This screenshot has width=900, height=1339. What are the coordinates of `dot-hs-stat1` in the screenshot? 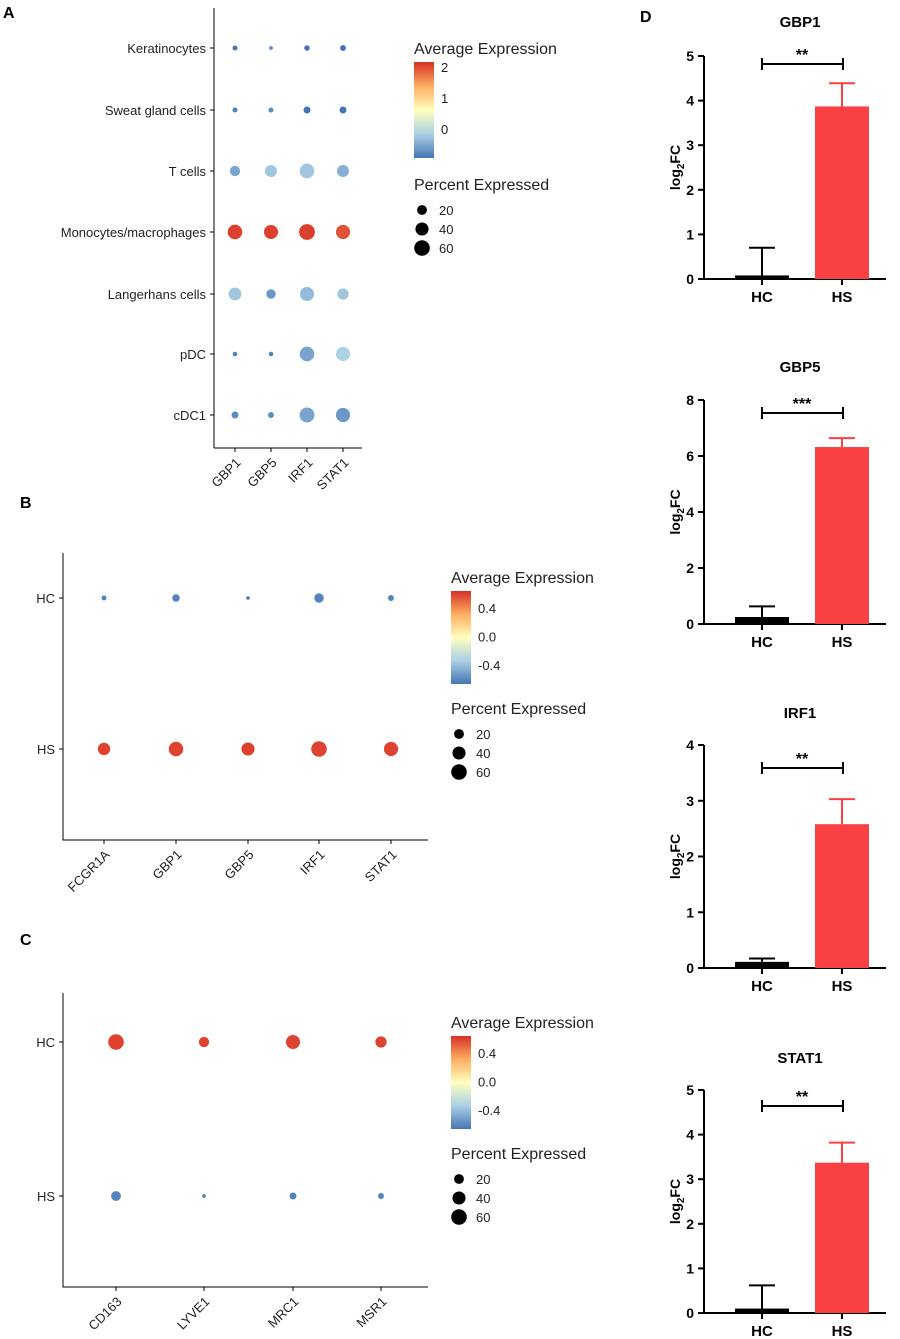 It's located at (391, 749).